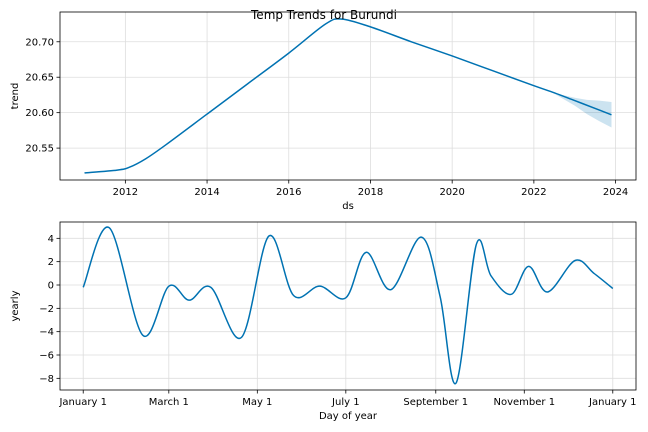 The image size is (648, 432). What do you see at coordinates (51, 262) in the screenshot?
I see `yearly-y-tick-label: 2` at bounding box center [51, 262].